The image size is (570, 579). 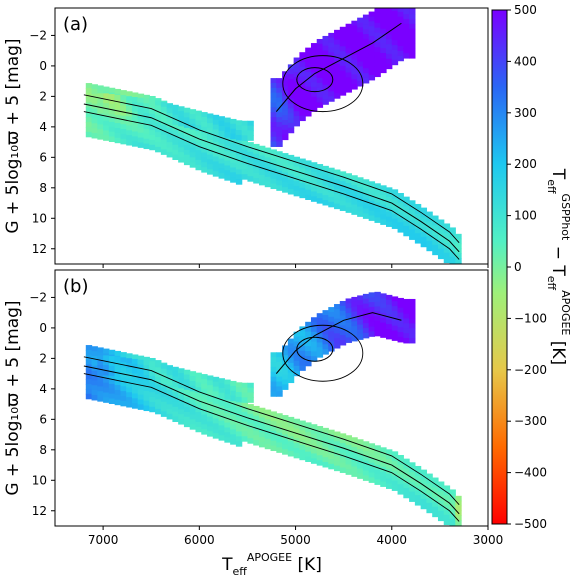 What do you see at coordinates (39, 511) in the screenshot?
I see `y-tick-label-7: 12` at bounding box center [39, 511].